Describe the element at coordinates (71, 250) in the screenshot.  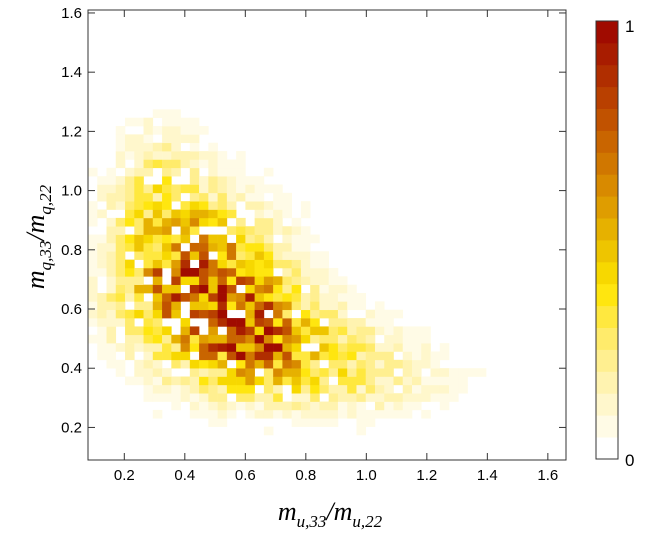
I see `y-tick-label: 0.8` at that location.